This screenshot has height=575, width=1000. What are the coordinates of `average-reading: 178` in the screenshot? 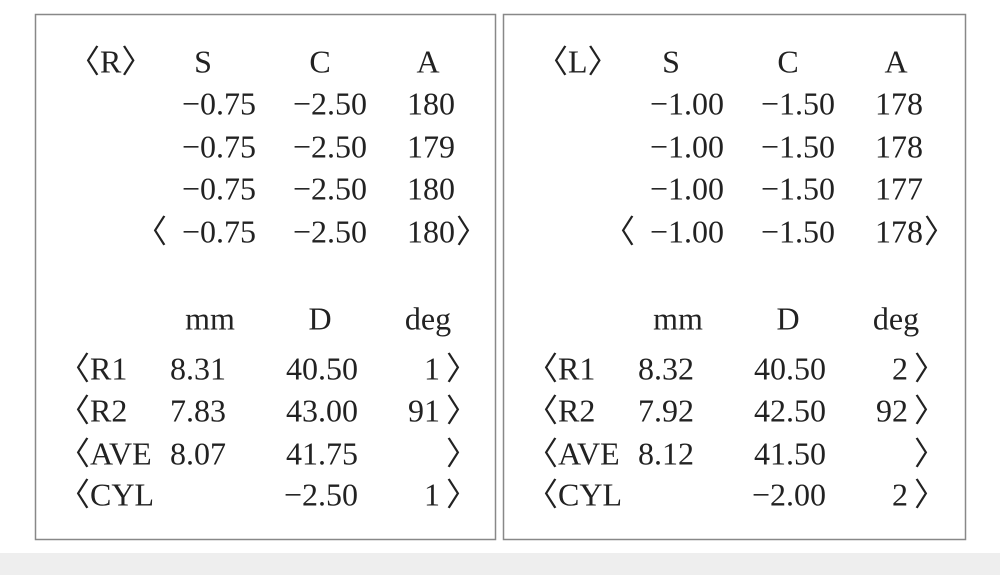 It's located at (899, 231).